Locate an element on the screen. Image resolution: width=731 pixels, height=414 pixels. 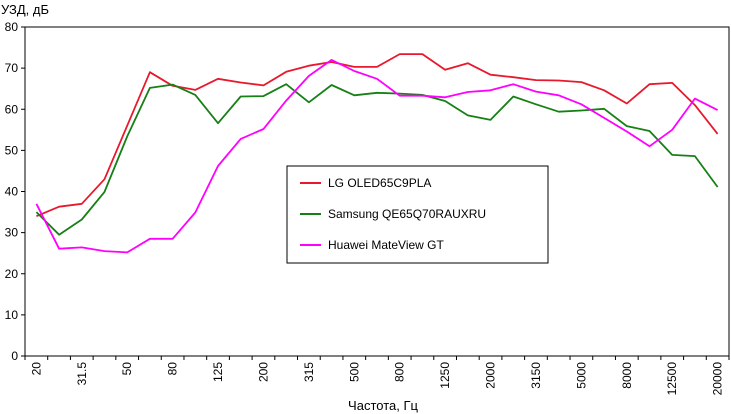
x-tick-label: 2000 is located at coordinates (491, 375).